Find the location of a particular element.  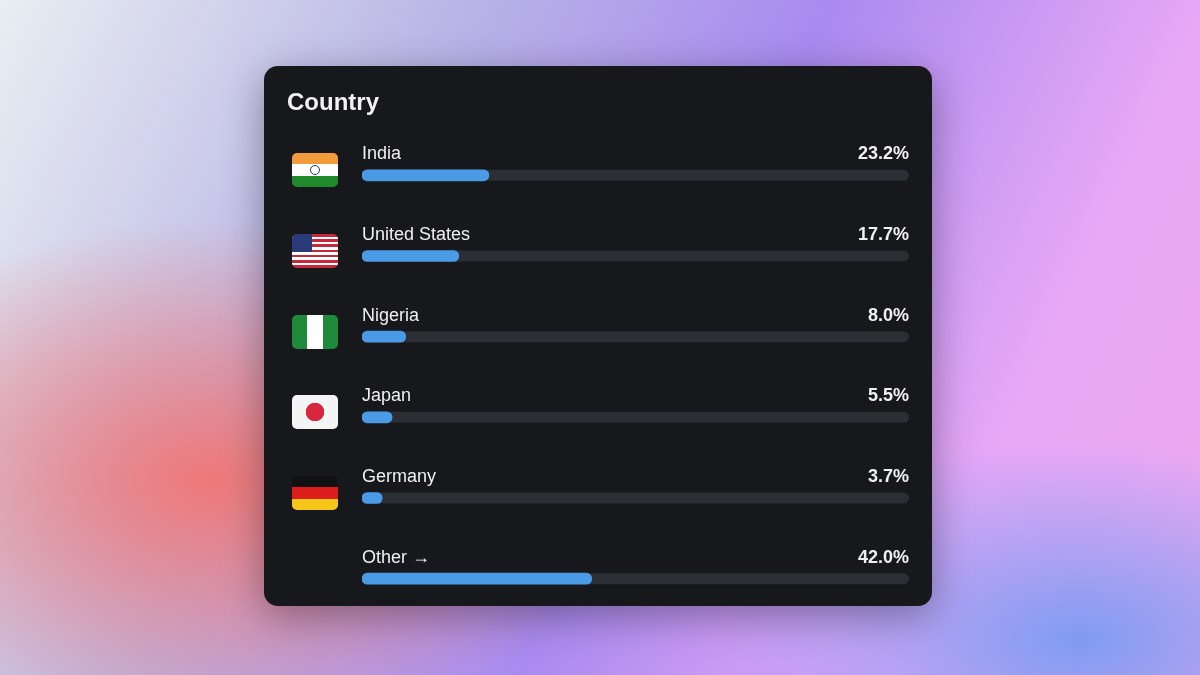

y-tick-label: India is located at coordinates (382, 153).